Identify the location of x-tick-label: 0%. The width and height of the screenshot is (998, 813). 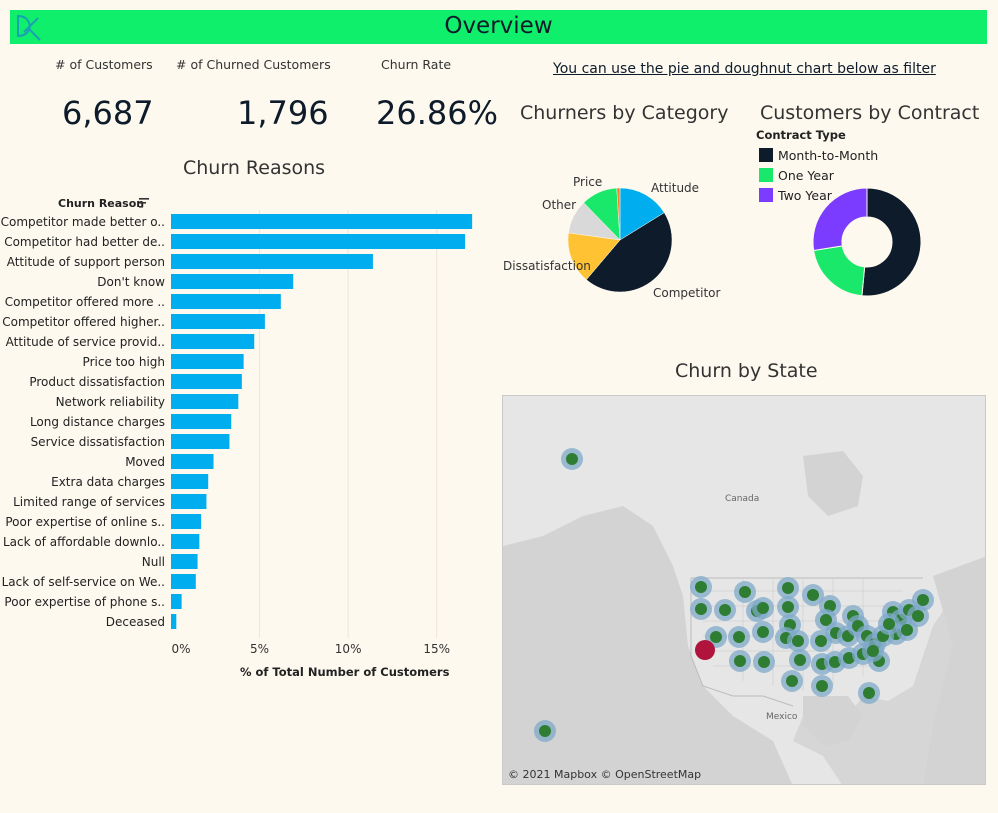
(180, 649).